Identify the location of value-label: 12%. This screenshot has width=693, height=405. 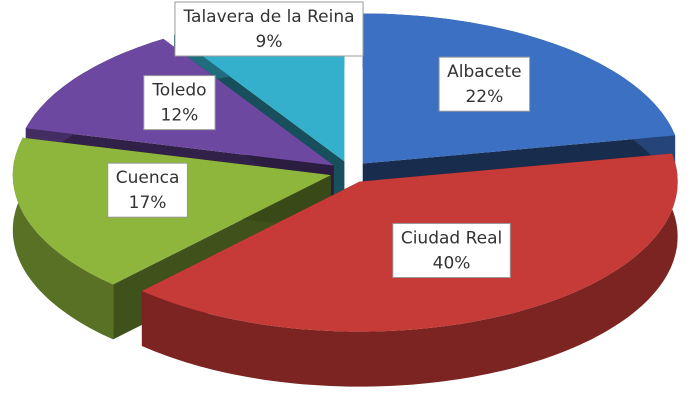
(180, 116).